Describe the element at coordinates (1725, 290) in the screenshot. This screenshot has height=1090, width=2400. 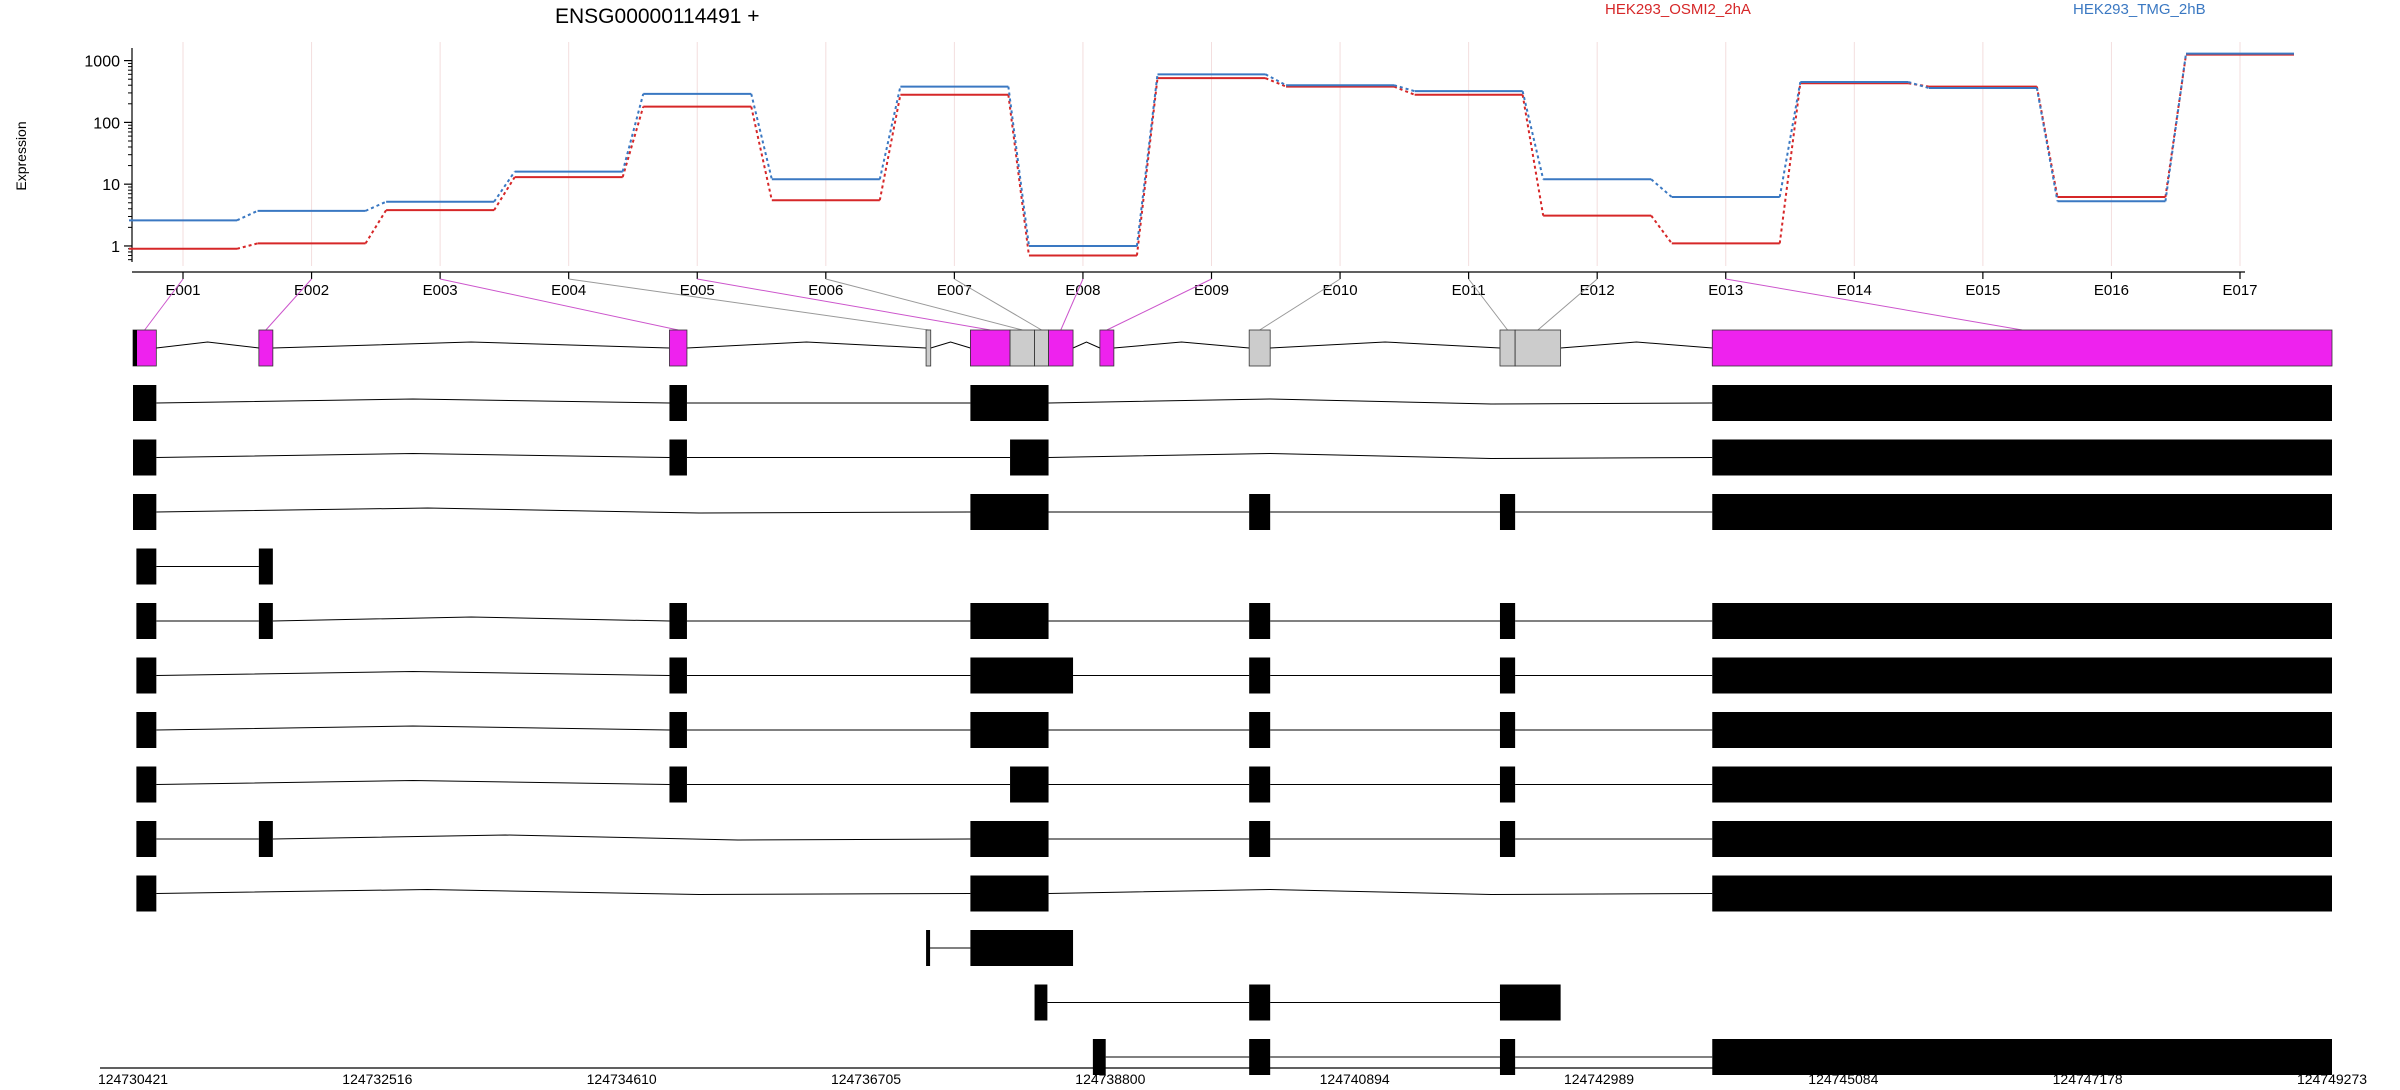
I see `x-tick-label-E013: E013` at that location.